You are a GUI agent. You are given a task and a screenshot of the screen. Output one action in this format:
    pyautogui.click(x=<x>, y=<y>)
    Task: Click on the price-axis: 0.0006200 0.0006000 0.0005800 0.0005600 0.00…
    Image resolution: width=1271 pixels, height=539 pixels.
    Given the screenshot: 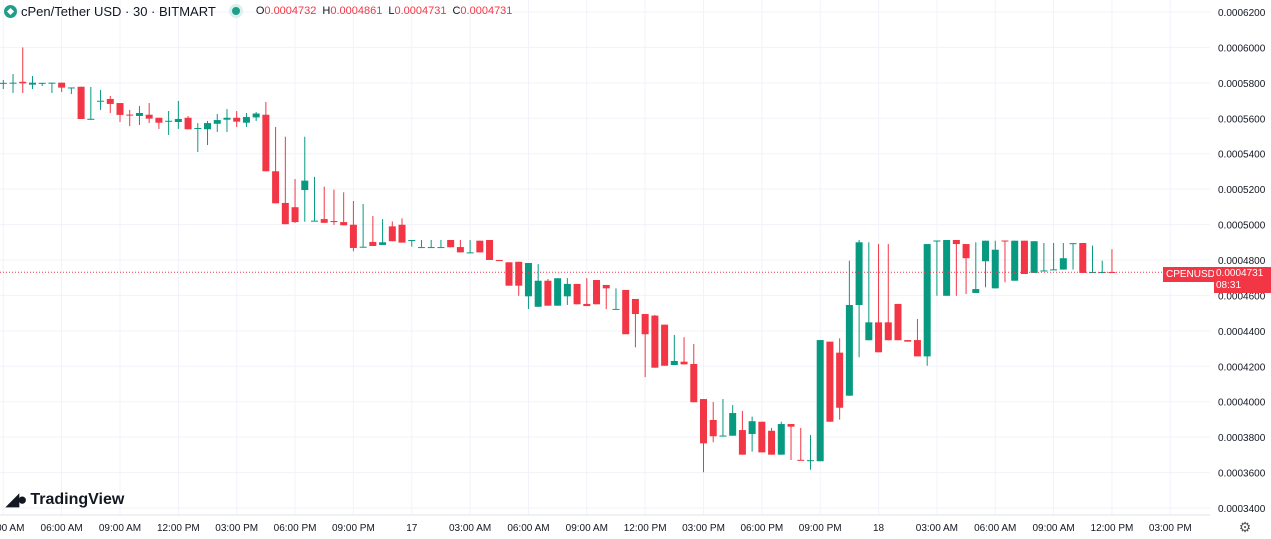 What is the action you would take?
    pyautogui.click(x=1242, y=261)
    